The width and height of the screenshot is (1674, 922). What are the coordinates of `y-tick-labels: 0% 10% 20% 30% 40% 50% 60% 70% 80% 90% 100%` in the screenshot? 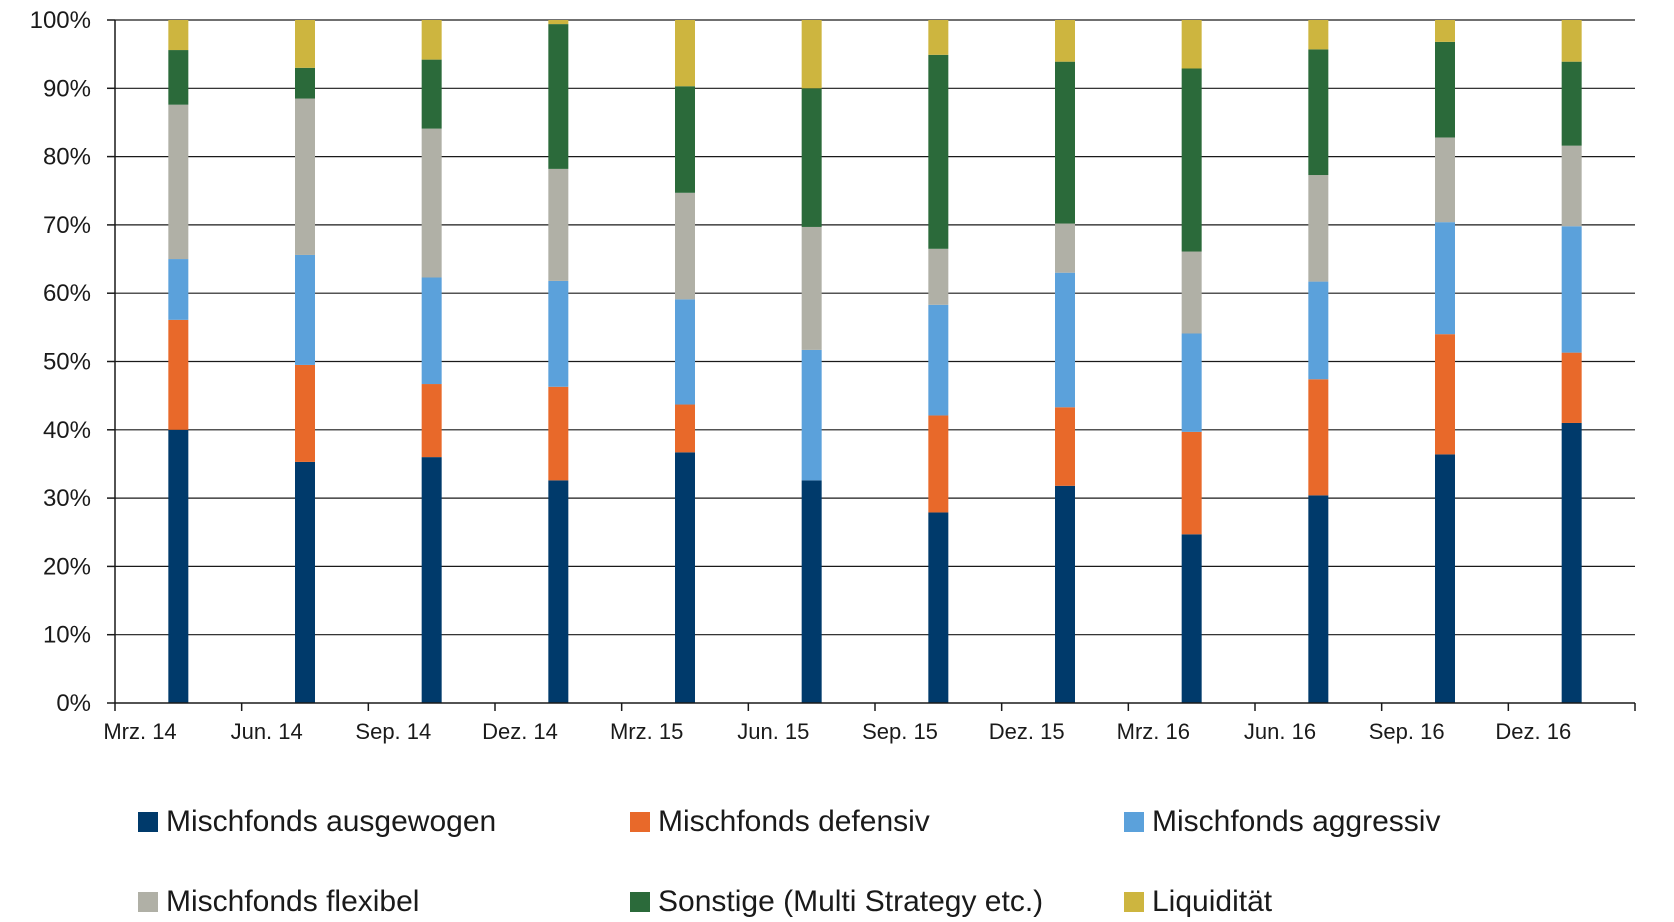 It's located at (60, 362).